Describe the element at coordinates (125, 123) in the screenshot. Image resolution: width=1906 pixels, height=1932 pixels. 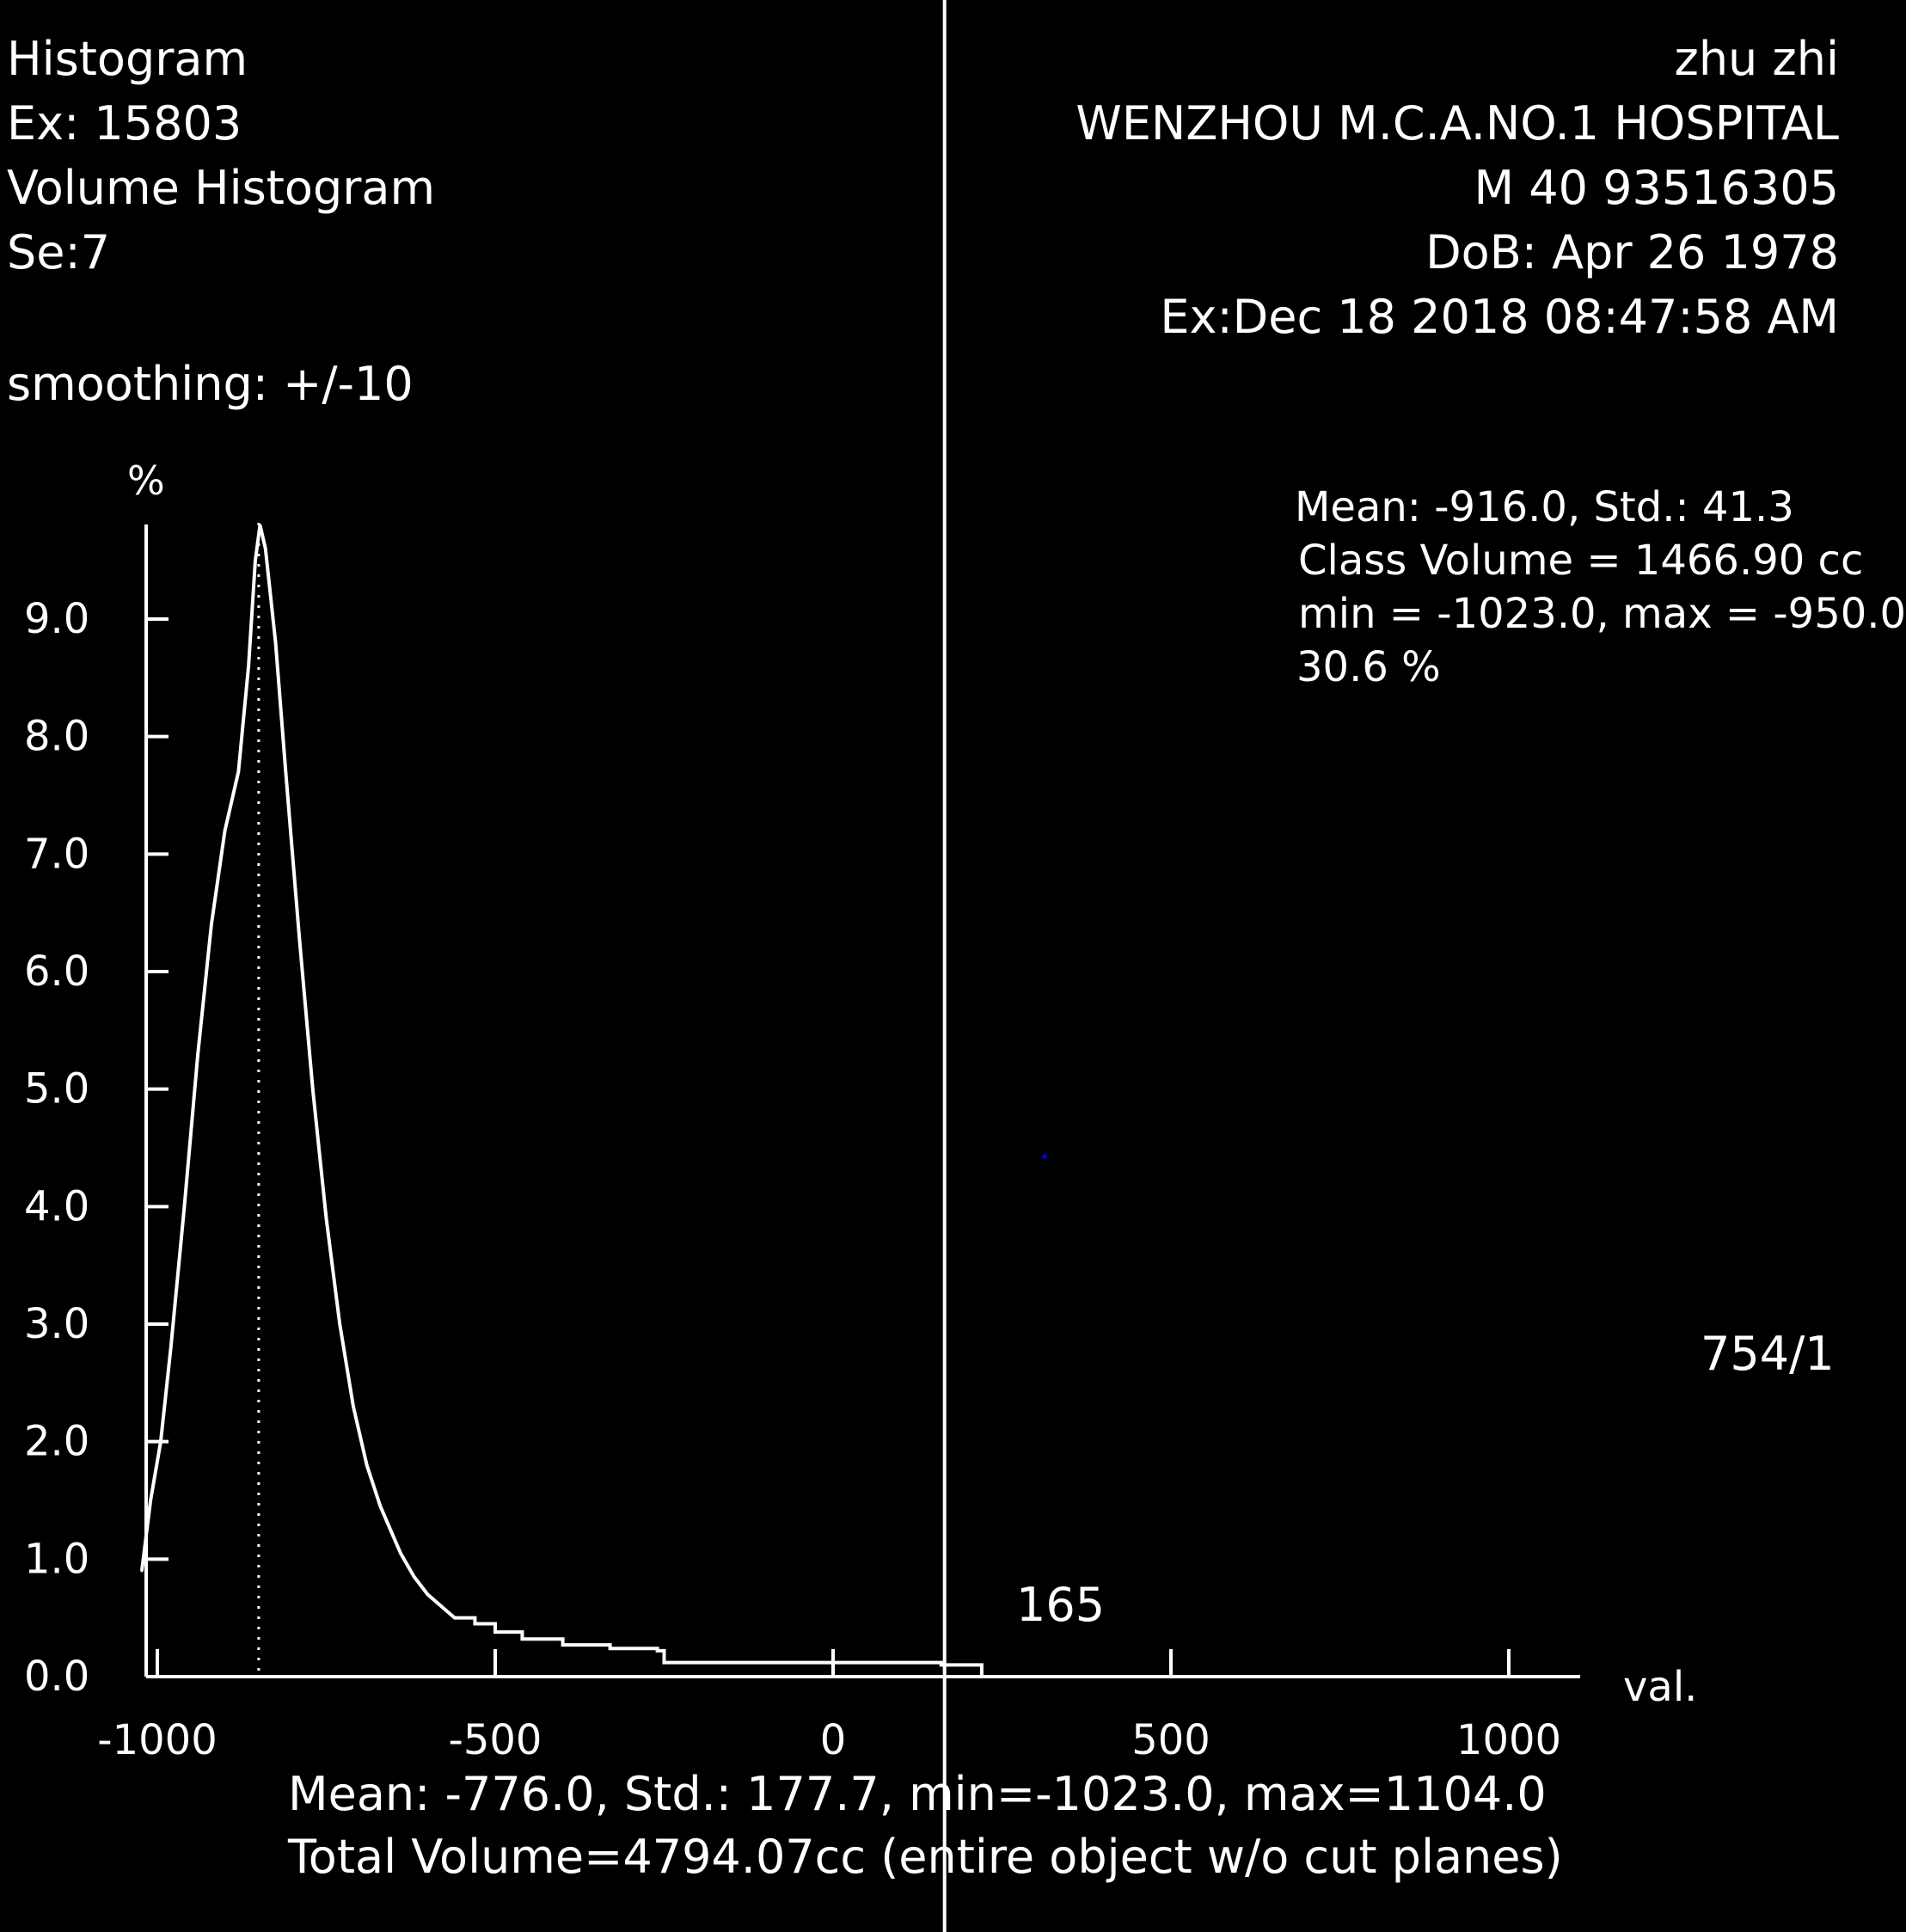
I see `exam-number: Ex: 15803` at that location.